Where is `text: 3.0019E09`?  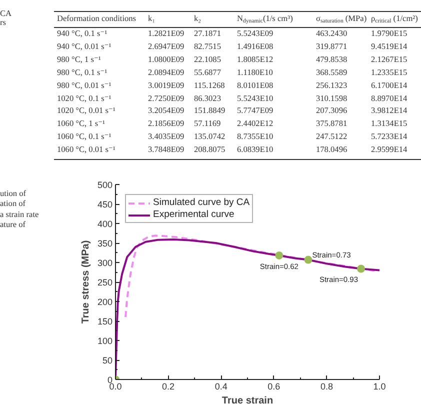
text: 3.0019E09 is located at coordinates (166, 85).